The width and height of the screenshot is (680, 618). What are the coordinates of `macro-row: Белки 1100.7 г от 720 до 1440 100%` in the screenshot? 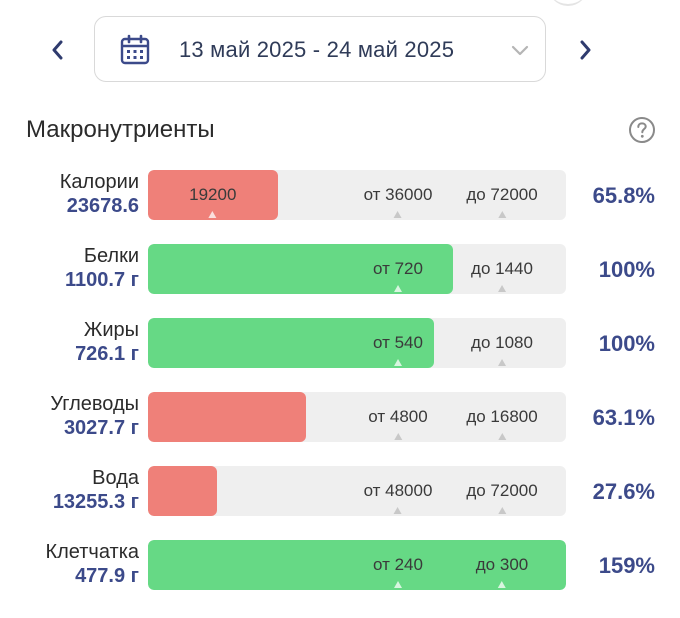 It's located at (340, 269).